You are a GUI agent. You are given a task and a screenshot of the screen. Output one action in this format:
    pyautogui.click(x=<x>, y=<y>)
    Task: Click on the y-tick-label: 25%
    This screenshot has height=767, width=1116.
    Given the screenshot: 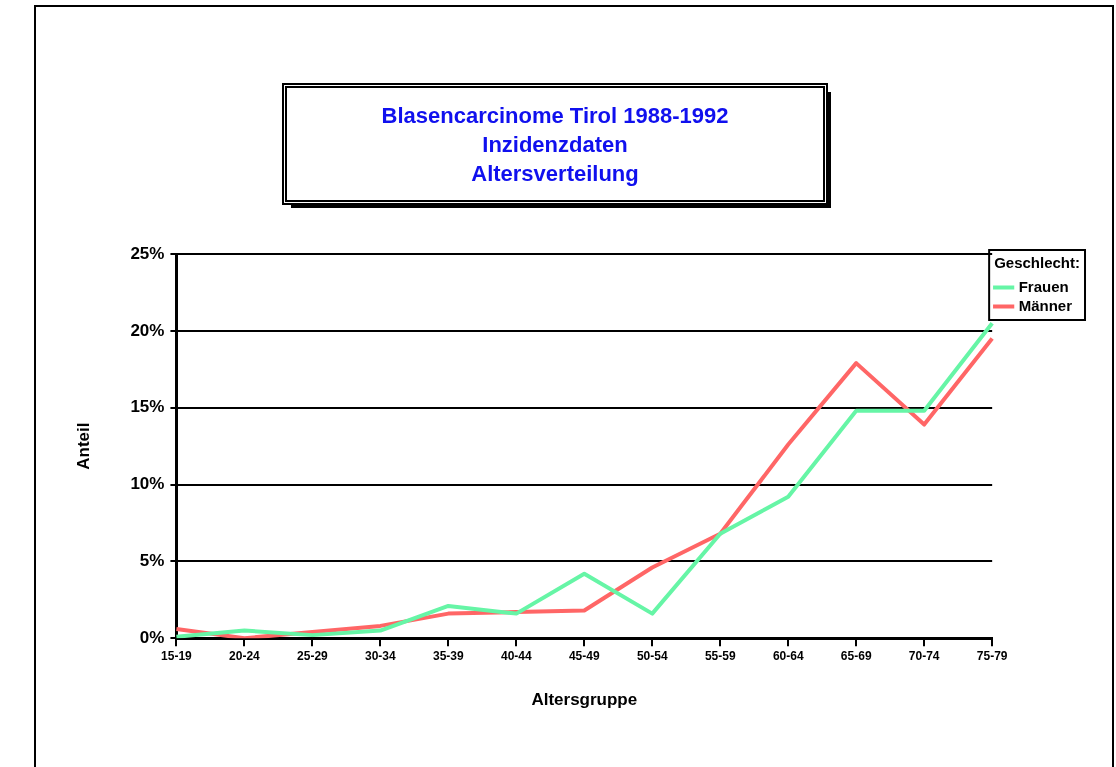 What is the action you would take?
    pyautogui.click(x=147, y=253)
    